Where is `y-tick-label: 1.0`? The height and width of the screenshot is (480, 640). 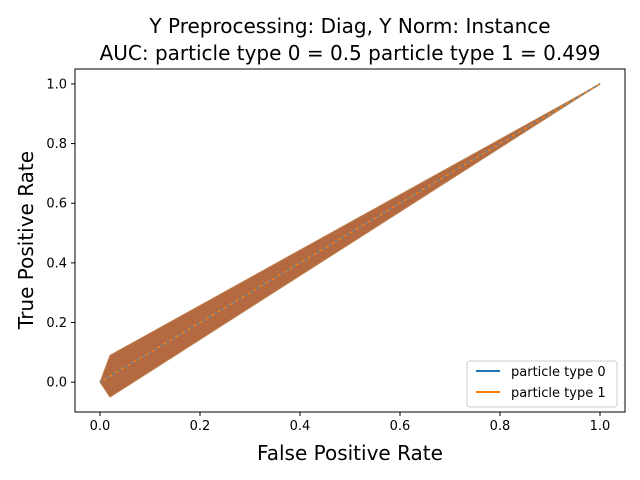
y-tick-label: 1.0 is located at coordinates (56, 84).